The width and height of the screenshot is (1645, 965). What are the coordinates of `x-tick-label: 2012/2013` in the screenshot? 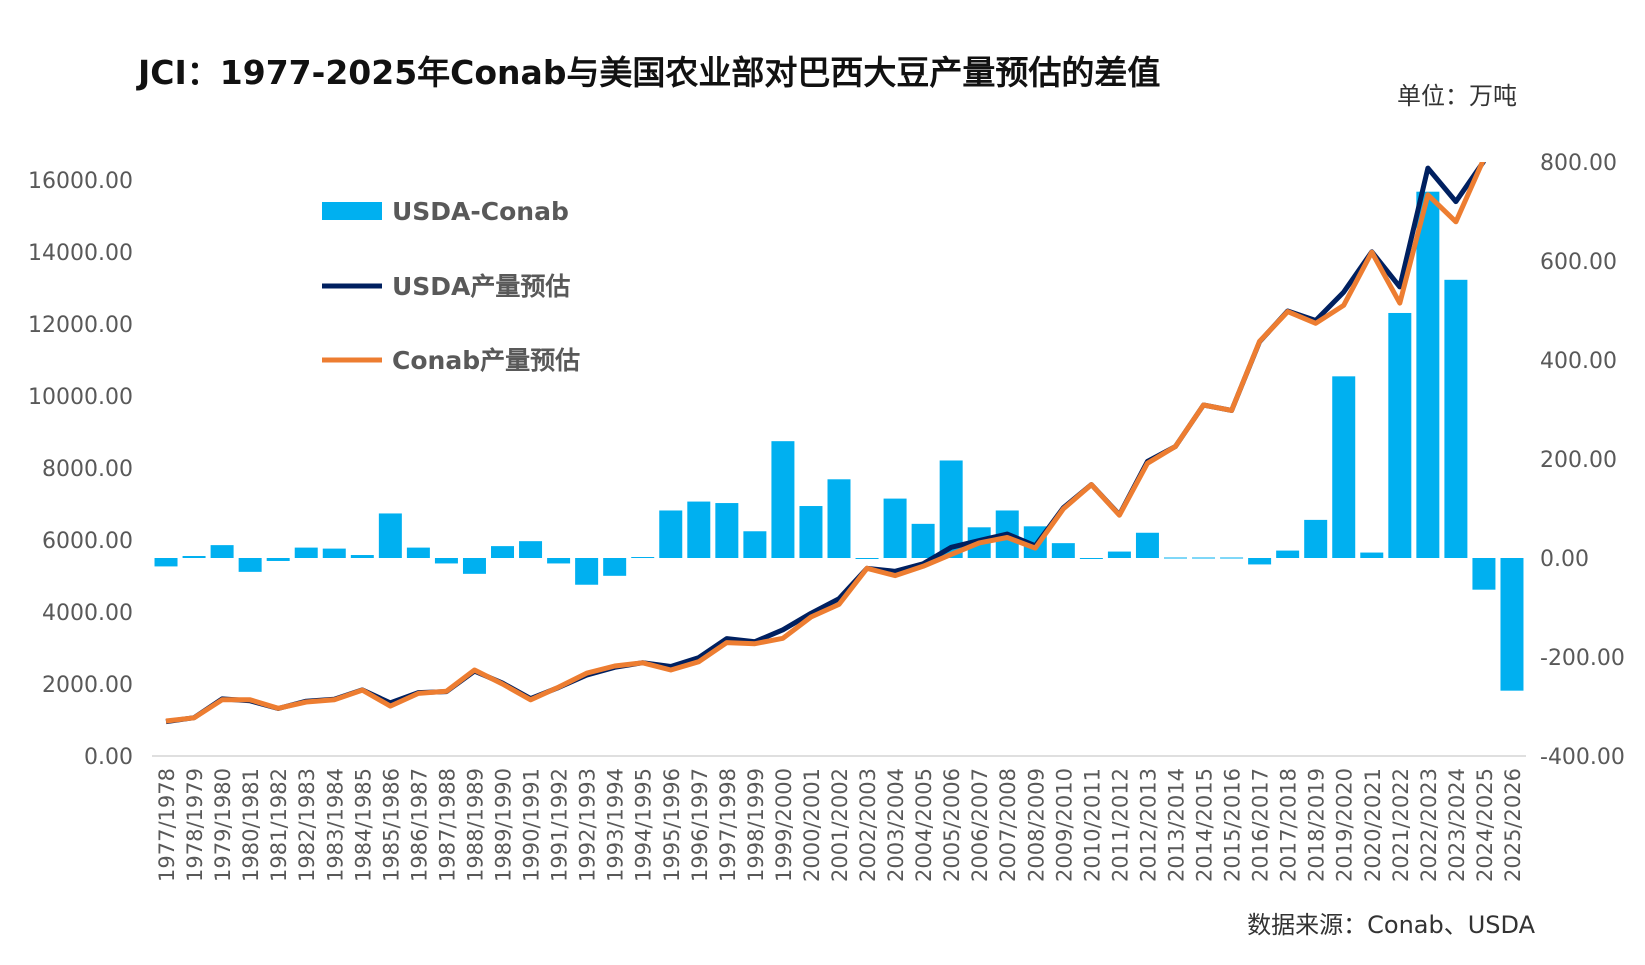 It's located at (1148, 825).